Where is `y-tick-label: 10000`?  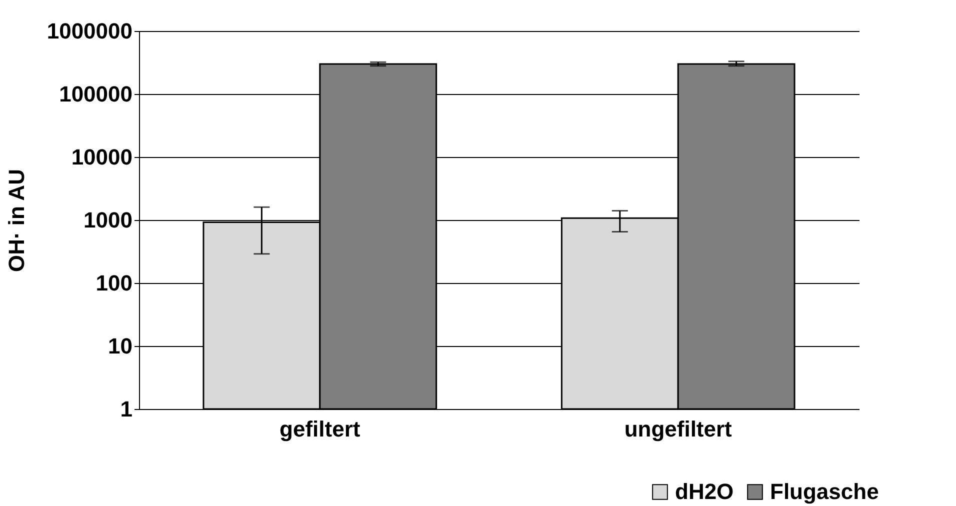
y-tick-label: 10000 is located at coordinates (101, 157).